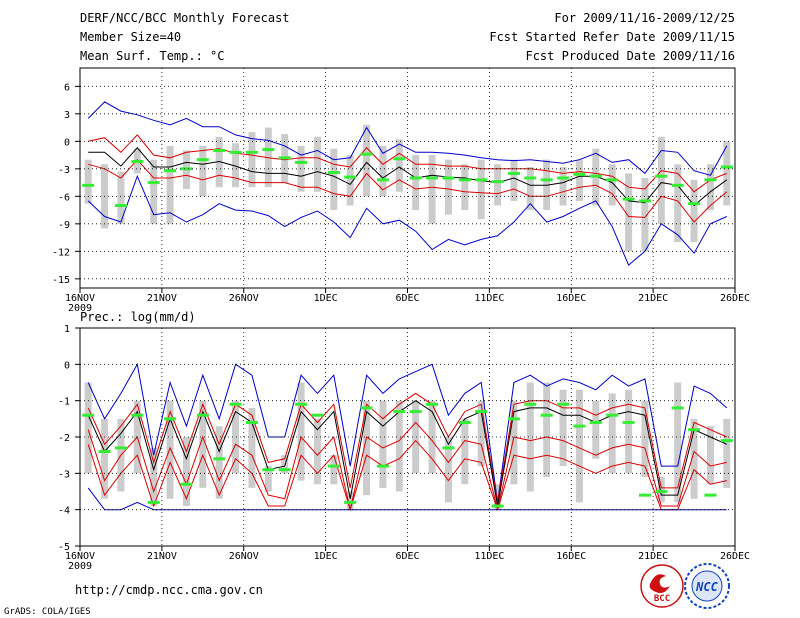 This screenshot has width=800, height=618. Describe the element at coordinates (662, 599) in the screenshot. I see `bcc-logo-text: BCC` at that location.